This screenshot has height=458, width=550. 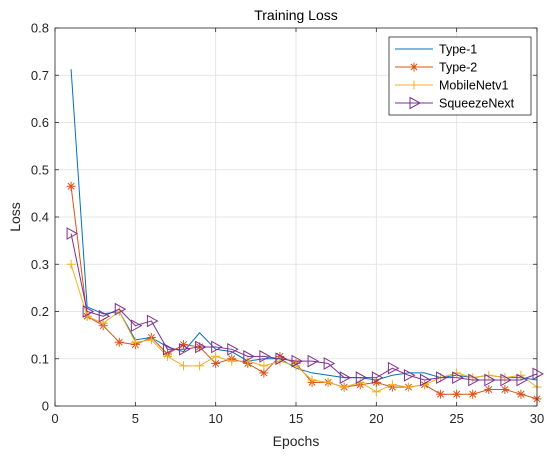 I want to click on x-tick-label: 20, so click(x=376, y=418).